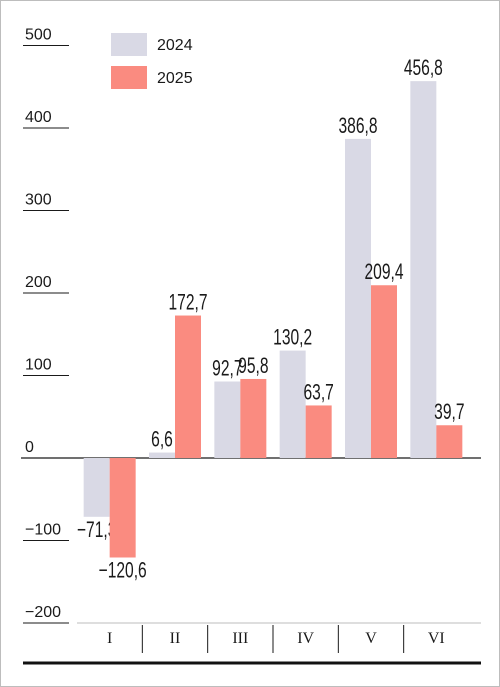  Describe the element at coordinates (436, 638) in the screenshot. I see `x-category-label: VI` at that location.